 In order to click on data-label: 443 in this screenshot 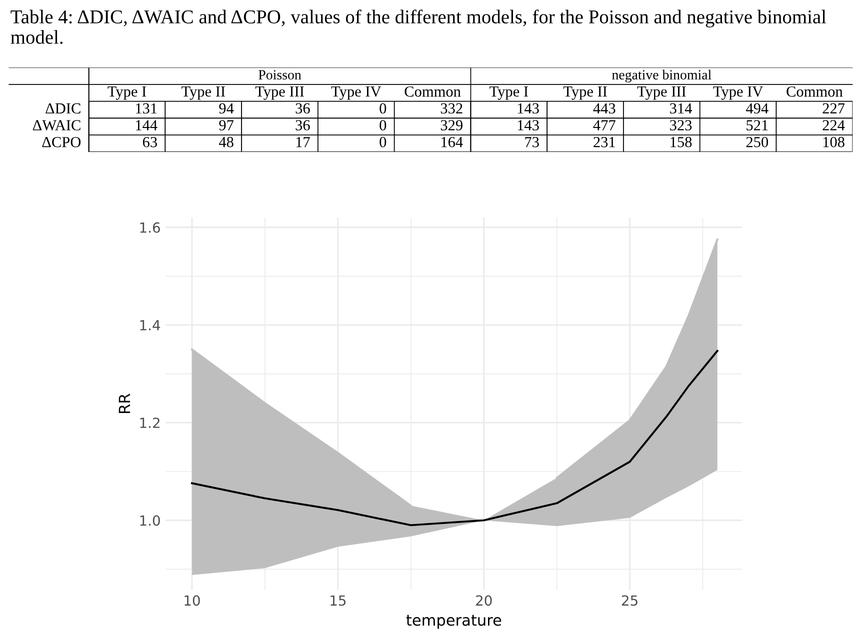, I will do `click(604, 108)`.